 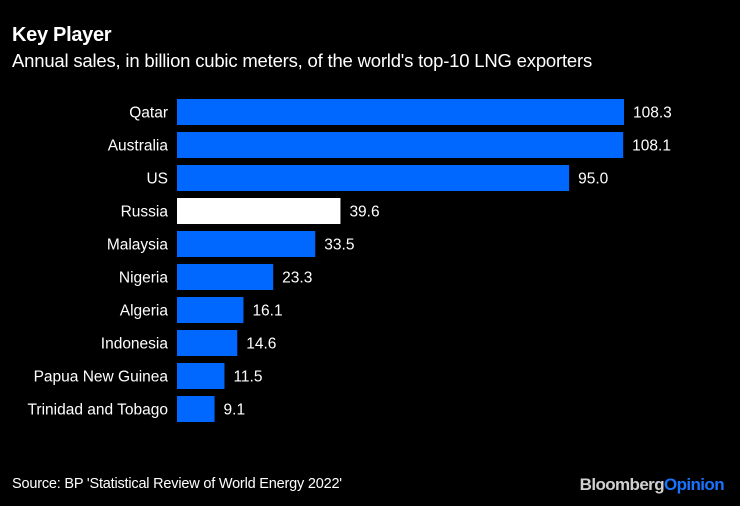 What do you see at coordinates (622, 484) in the screenshot?
I see `brand-bloomberg: Bloomberg` at bounding box center [622, 484].